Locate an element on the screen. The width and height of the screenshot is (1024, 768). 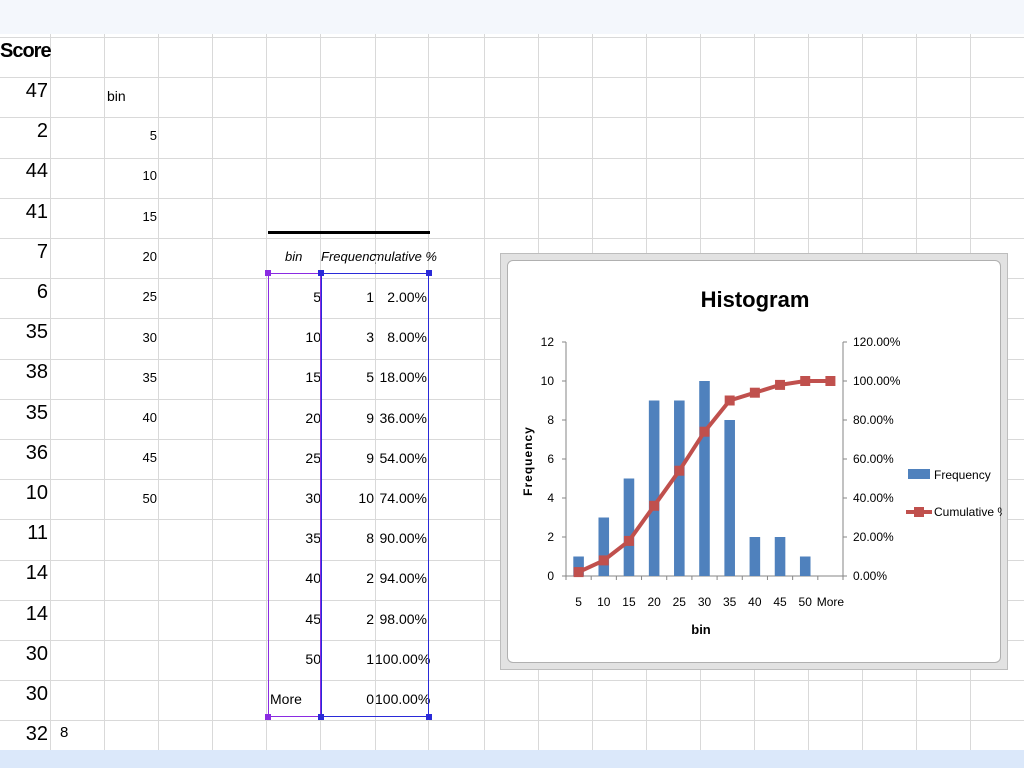
legend-cumulative-marker is located at coordinates (919, 512).